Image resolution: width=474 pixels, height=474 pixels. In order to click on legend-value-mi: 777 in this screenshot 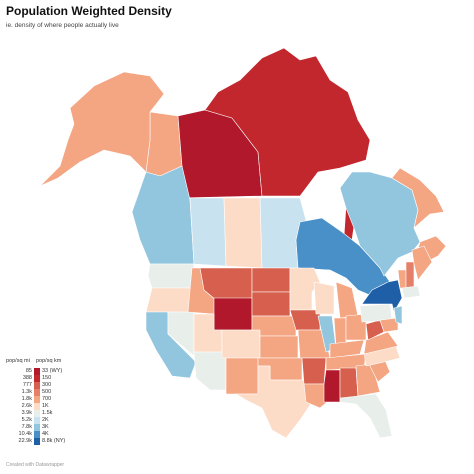, I will do `click(27, 385)`.